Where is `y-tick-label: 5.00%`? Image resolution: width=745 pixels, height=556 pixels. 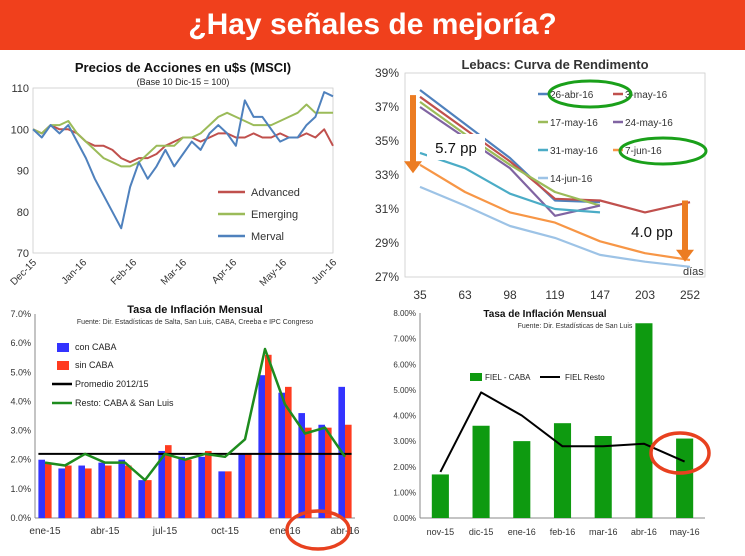 y-tick-label: 5.00% is located at coordinates (404, 390).